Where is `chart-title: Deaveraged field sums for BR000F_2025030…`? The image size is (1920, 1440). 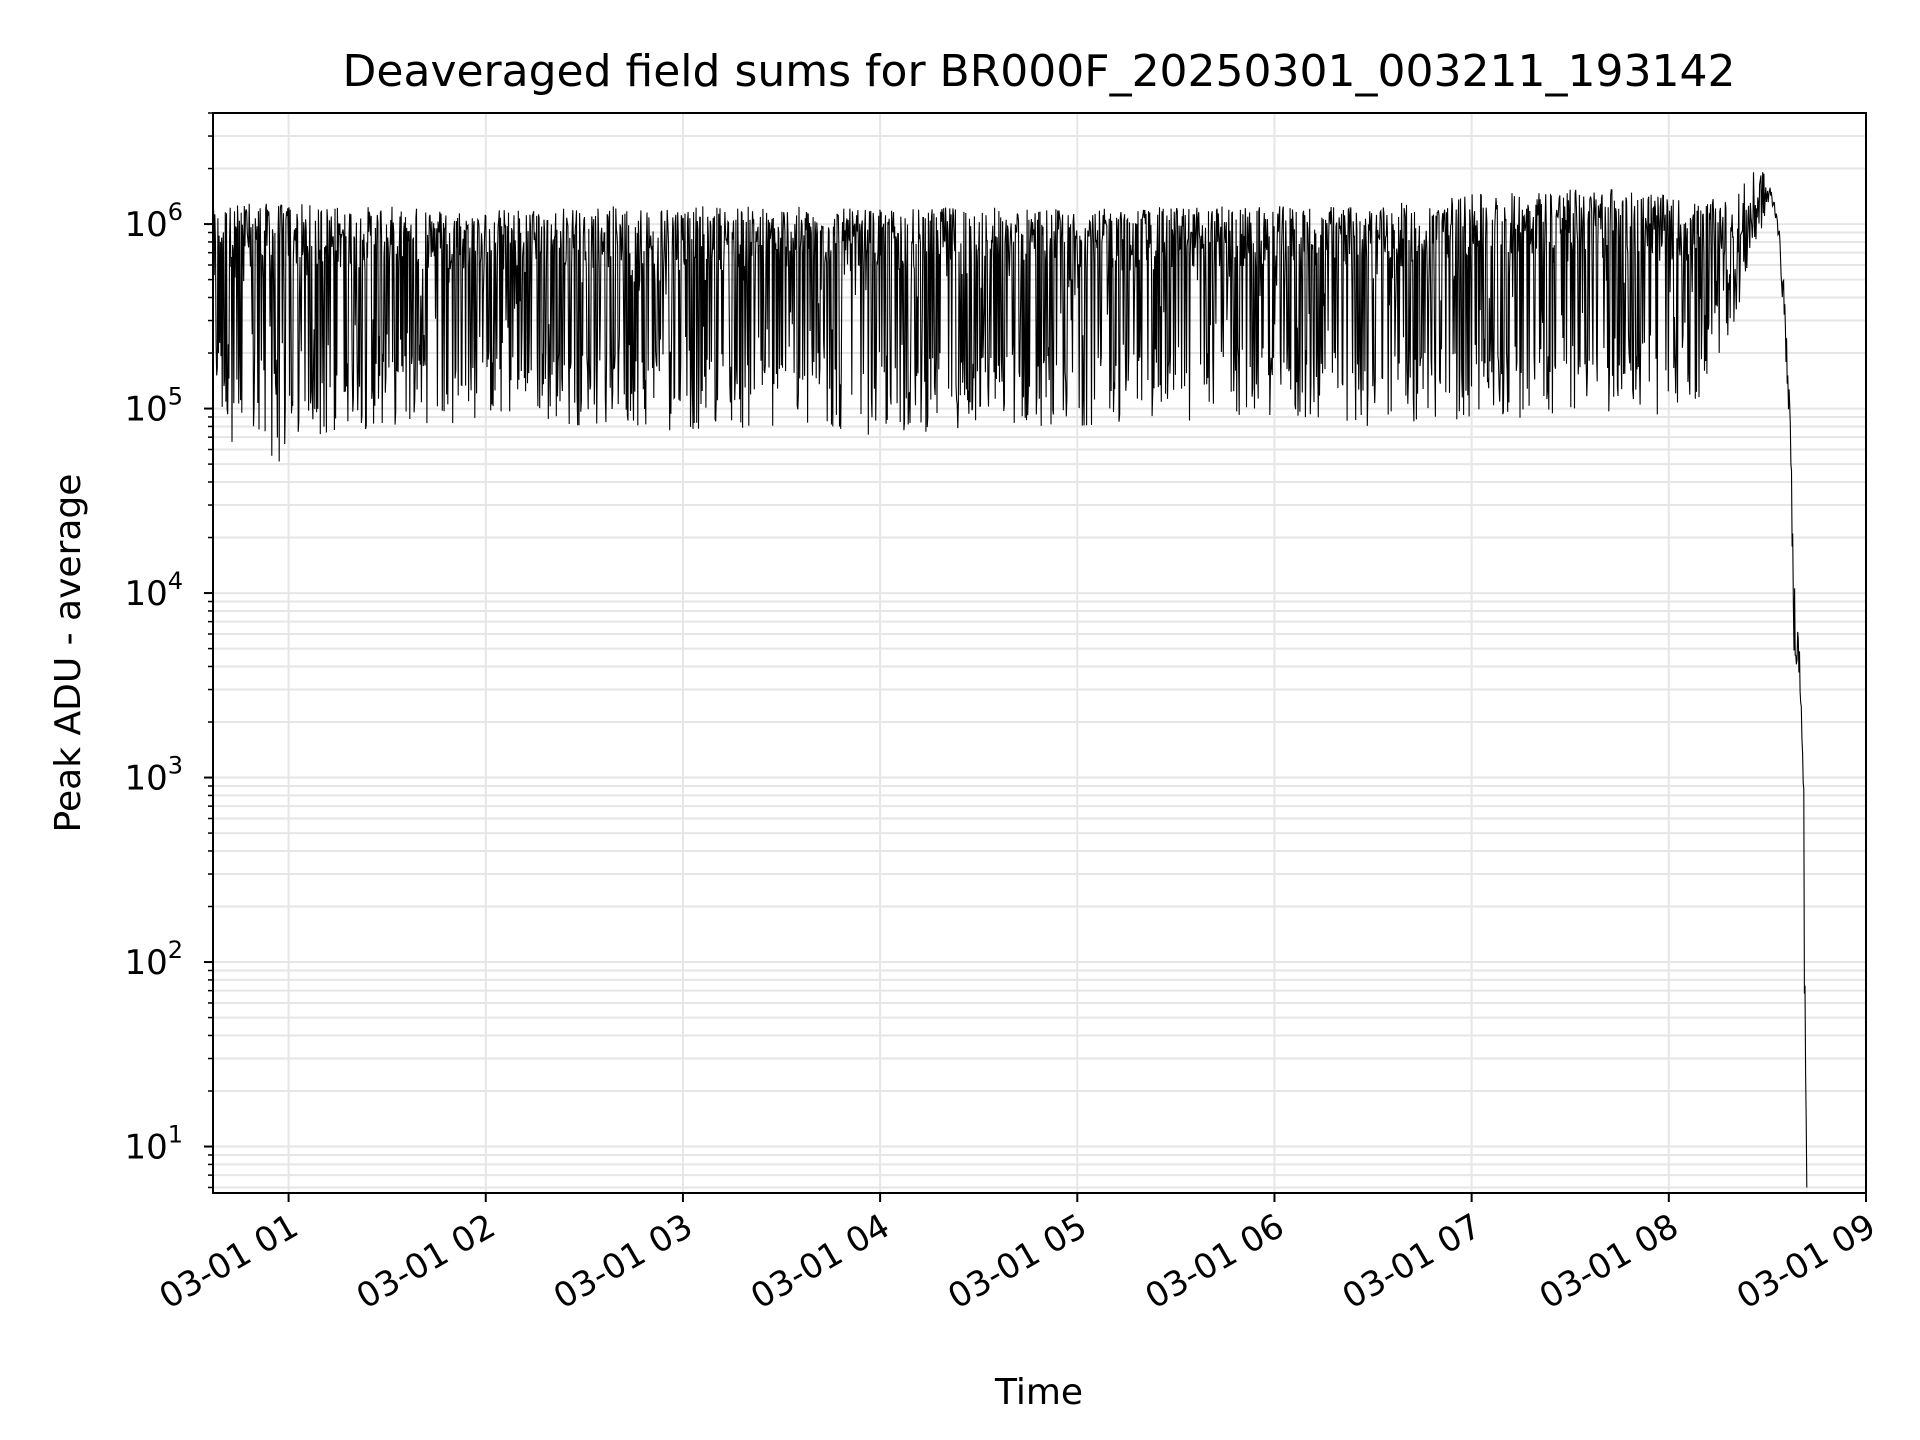 chart-title: Deaveraged field sums for BR000F_2025030… is located at coordinates (1039, 71).